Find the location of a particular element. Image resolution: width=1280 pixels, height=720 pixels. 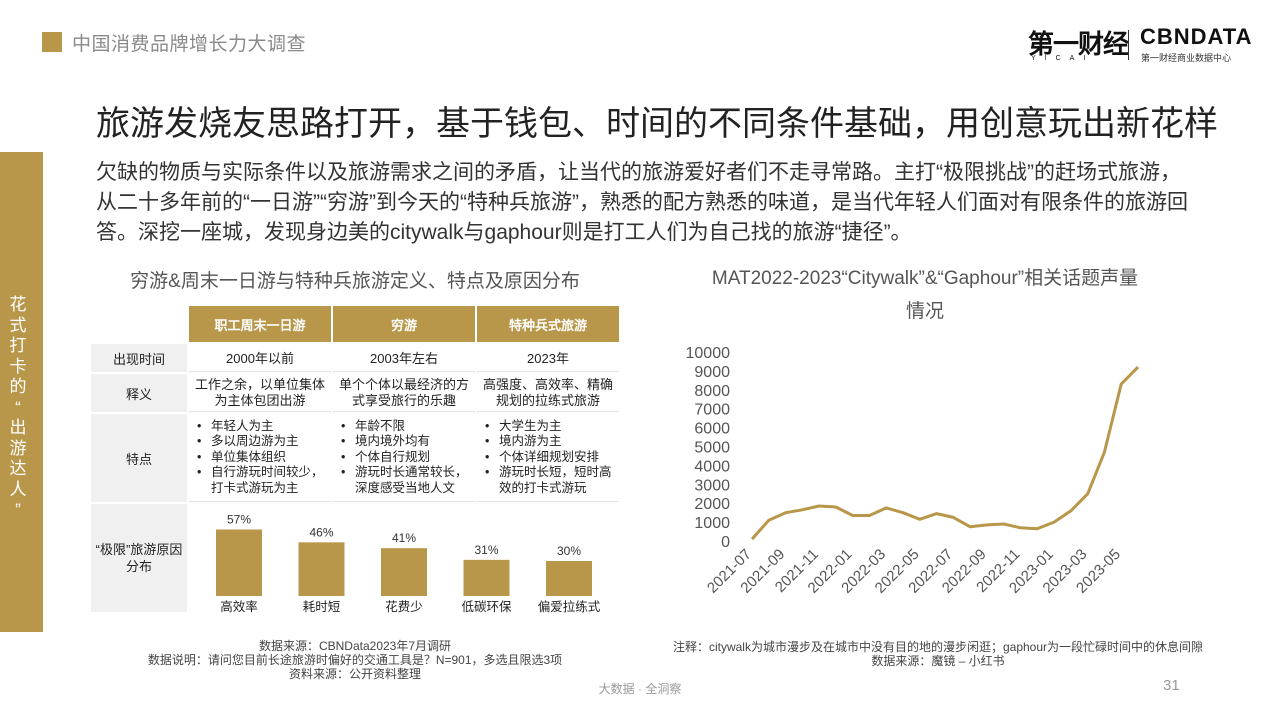

yicai-logo-sub: YICAI is located at coordinates (1063, 58).